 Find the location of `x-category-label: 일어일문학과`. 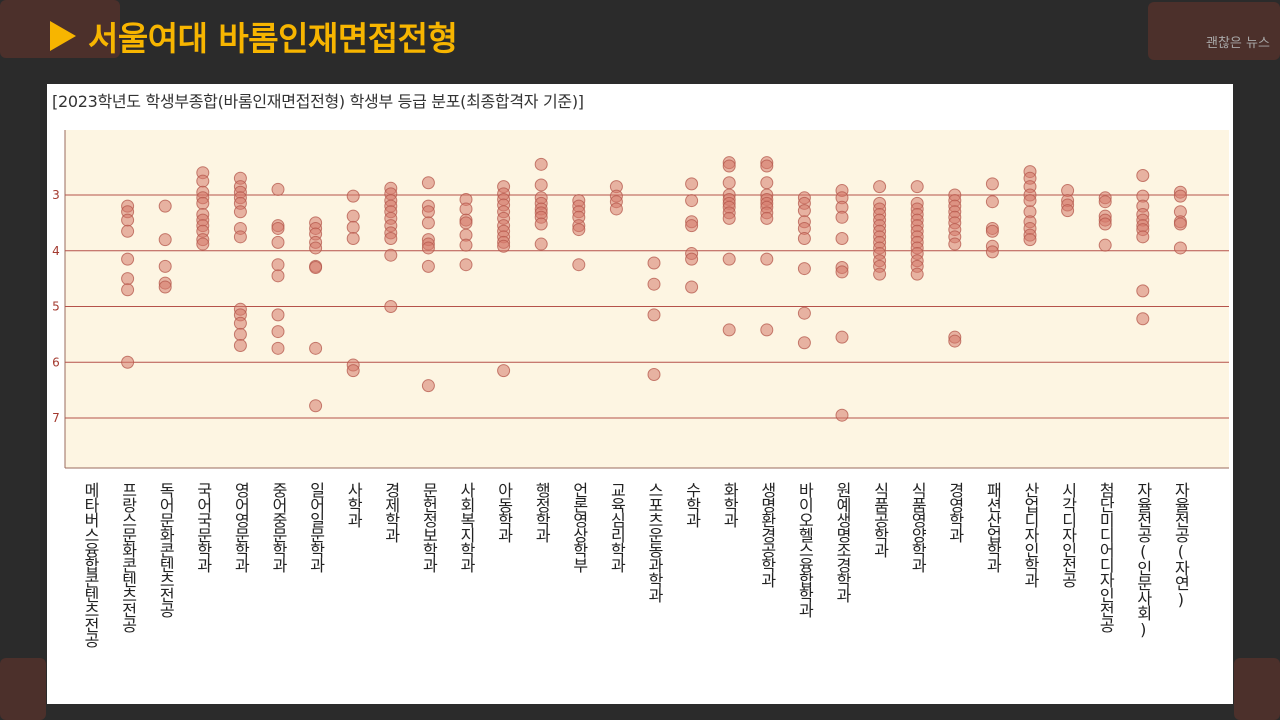

x-category-label: 일어일문학과 is located at coordinates (316, 527).